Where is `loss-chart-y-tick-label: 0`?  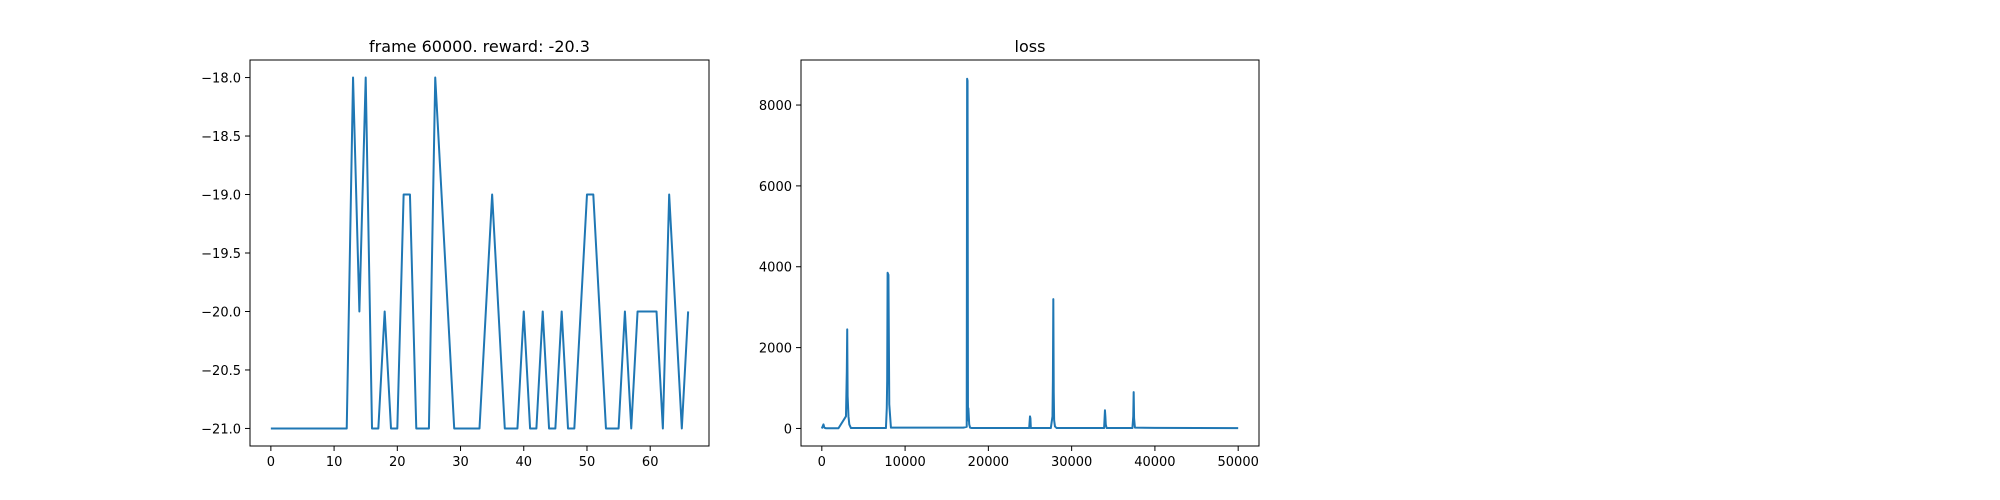
loss-chart-y-tick-label: 0 is located at coordinates (788, 429).